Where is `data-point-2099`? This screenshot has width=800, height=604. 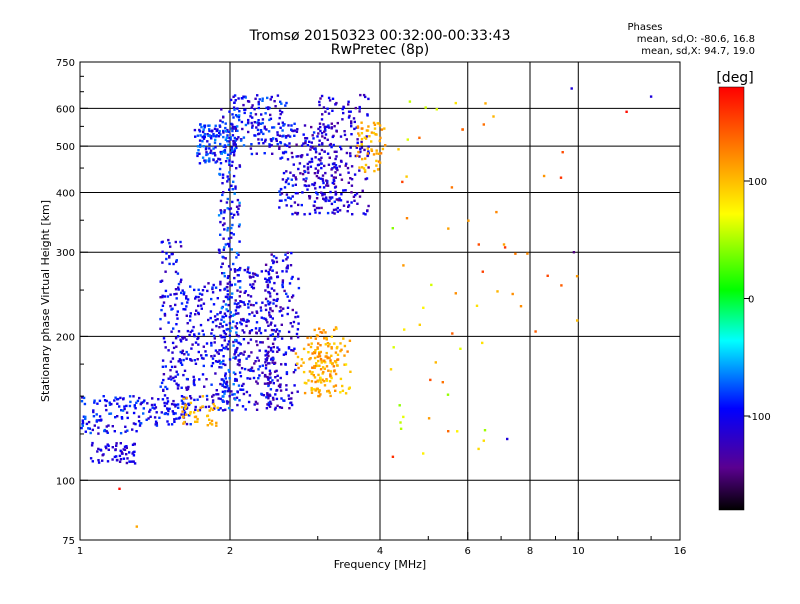 data-point-2099 is located at coordinates (340, 392).